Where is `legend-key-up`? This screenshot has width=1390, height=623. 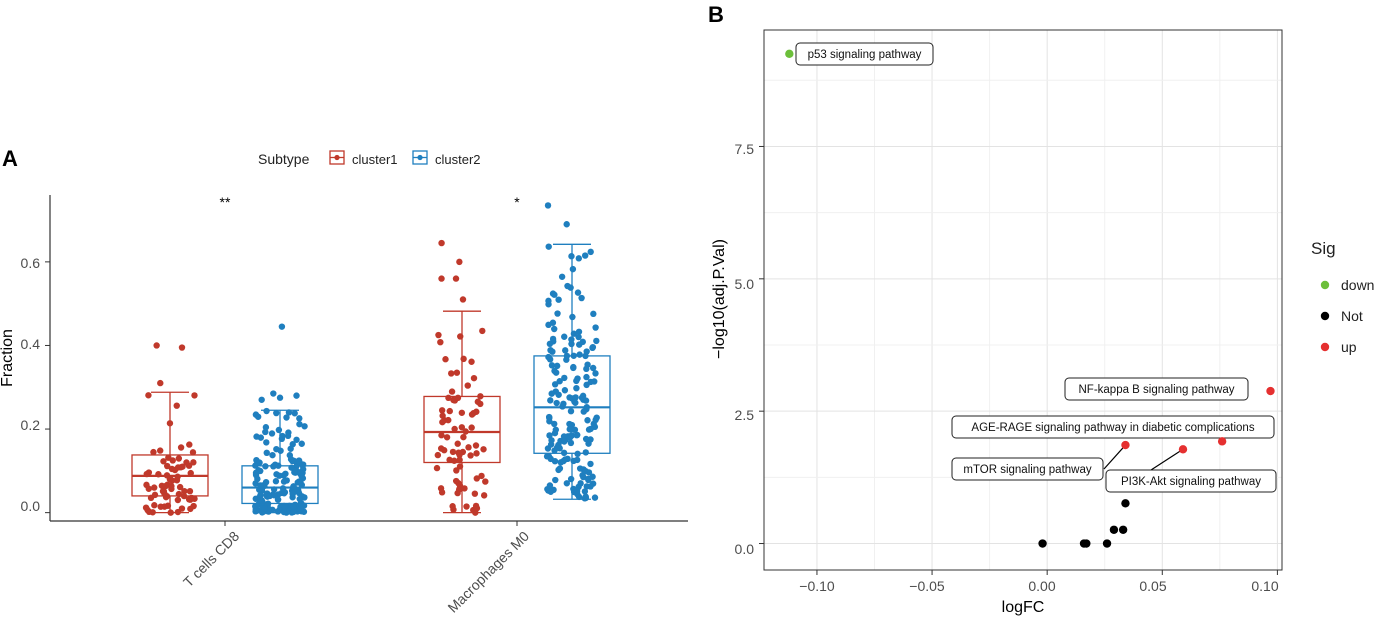 legend-key-up is located at coordinates (1325, 347).